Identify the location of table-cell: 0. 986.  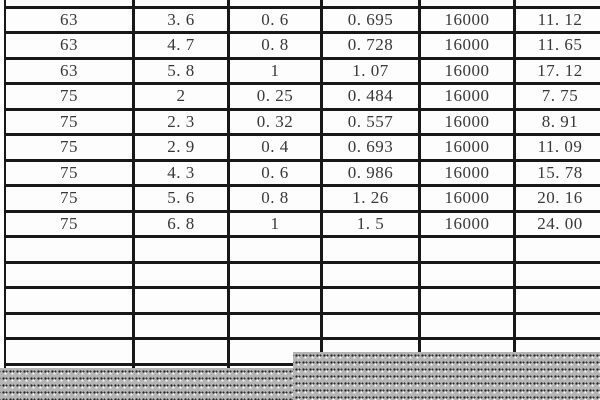
(370, 172).